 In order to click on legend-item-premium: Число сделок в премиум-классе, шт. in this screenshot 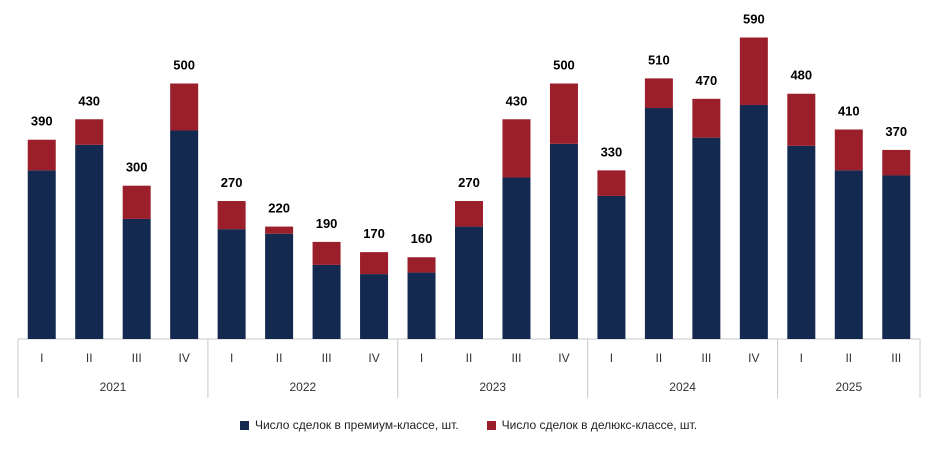, I will do `click(349, 425)`.